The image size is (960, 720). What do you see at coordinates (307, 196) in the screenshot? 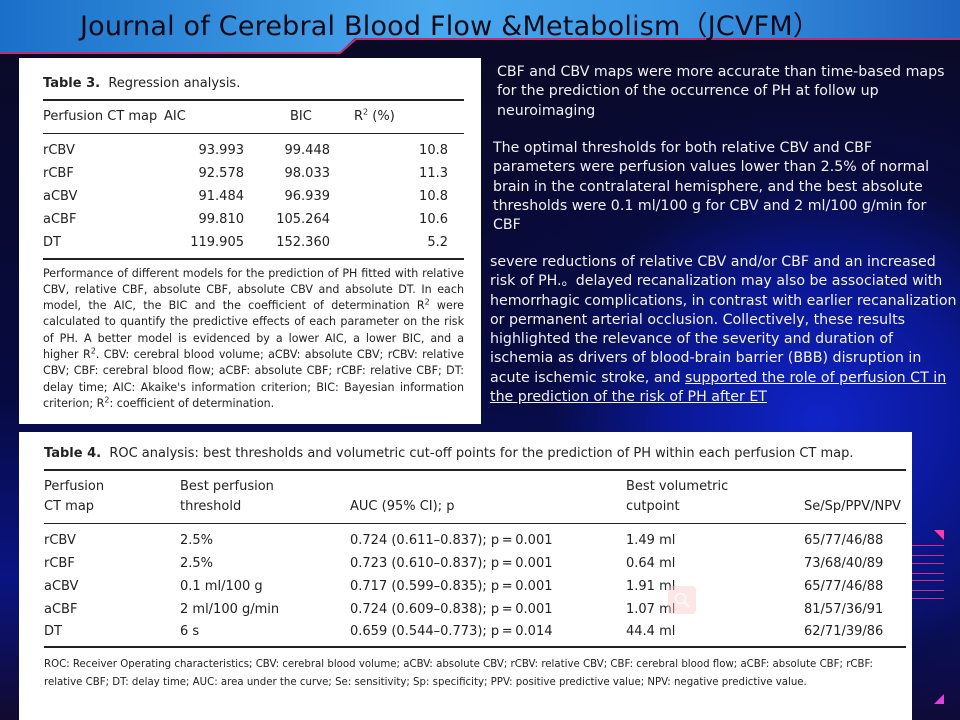
I see `table3-cell-bic: 96.939` at bounding box center [307, 196].